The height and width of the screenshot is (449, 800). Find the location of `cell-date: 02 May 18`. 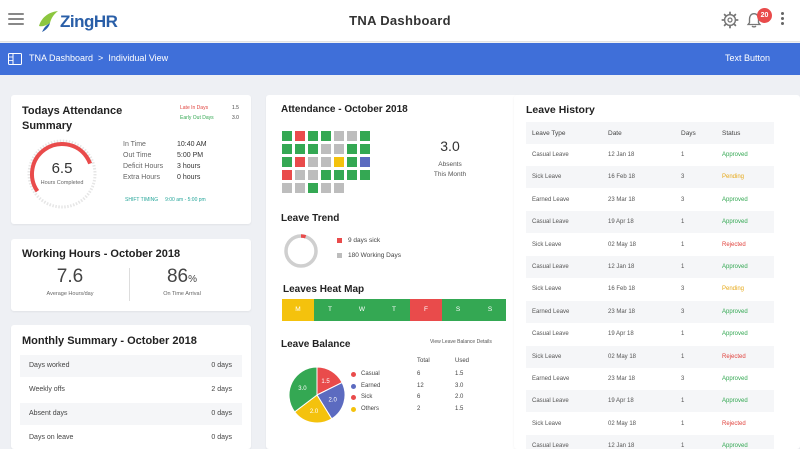

cell-date: 02 May 18 is located at coordinates (622, 423).